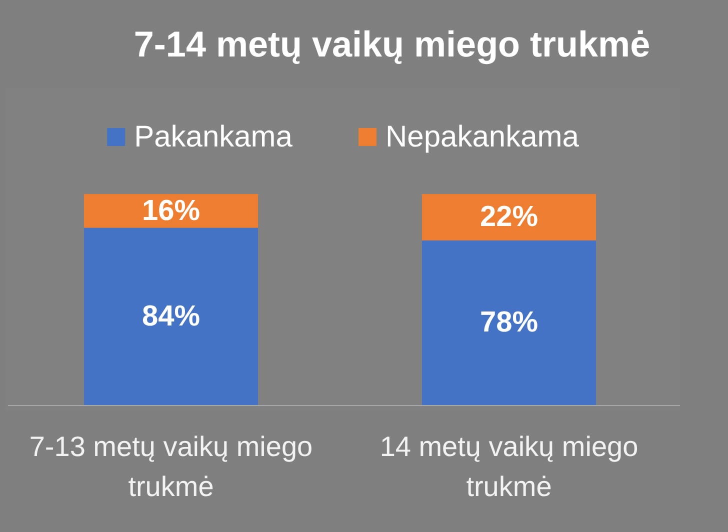 The image size is (728, 532). What do you see at coordinates (482, 137) in the screenshot?
I see `legend-label: Nepakankama` at bounding box center [482, 137].